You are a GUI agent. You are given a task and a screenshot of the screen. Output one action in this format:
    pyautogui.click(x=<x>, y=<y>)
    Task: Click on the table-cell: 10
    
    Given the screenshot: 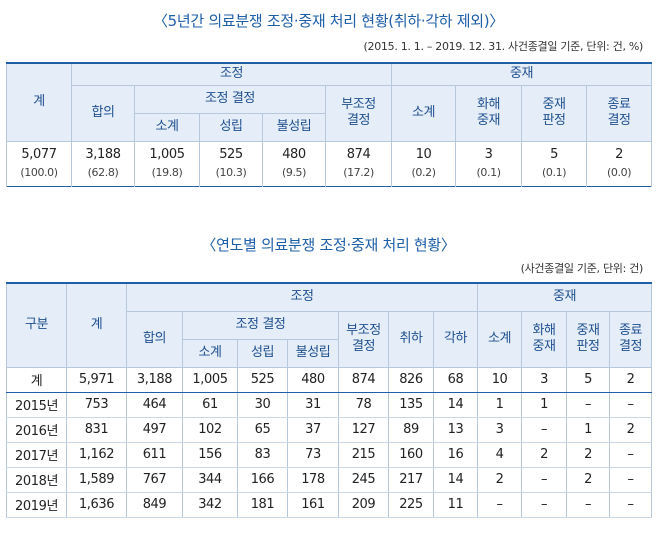 What is the action you would take?
    pyautogui.click(x=500, y=380)
    